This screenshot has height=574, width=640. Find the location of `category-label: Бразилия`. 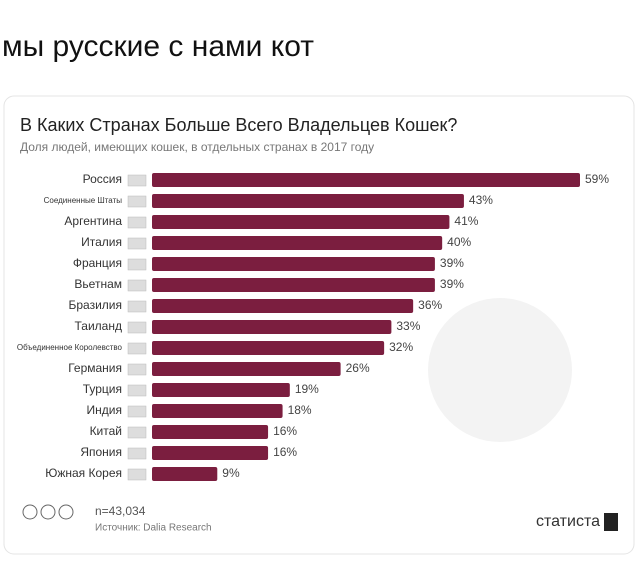

category-label: Бразилия is located at coordinates (96, 305).